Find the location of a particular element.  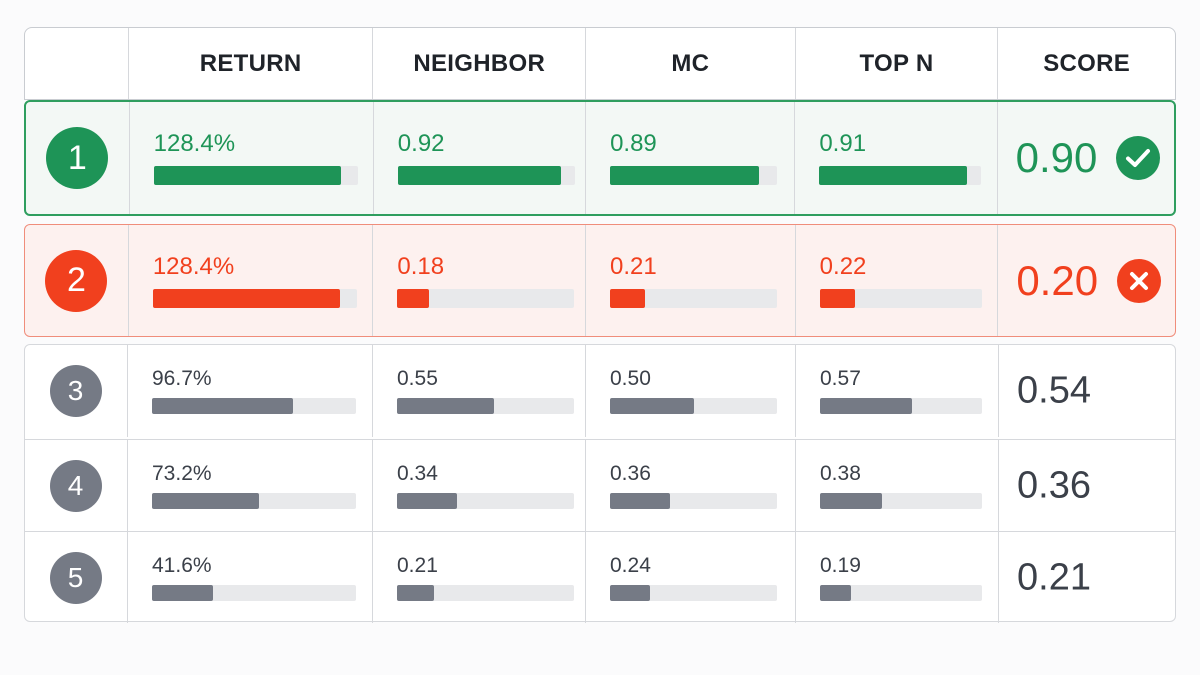

neighbor-cell: 0.92 is located at coordinates (480, 158).